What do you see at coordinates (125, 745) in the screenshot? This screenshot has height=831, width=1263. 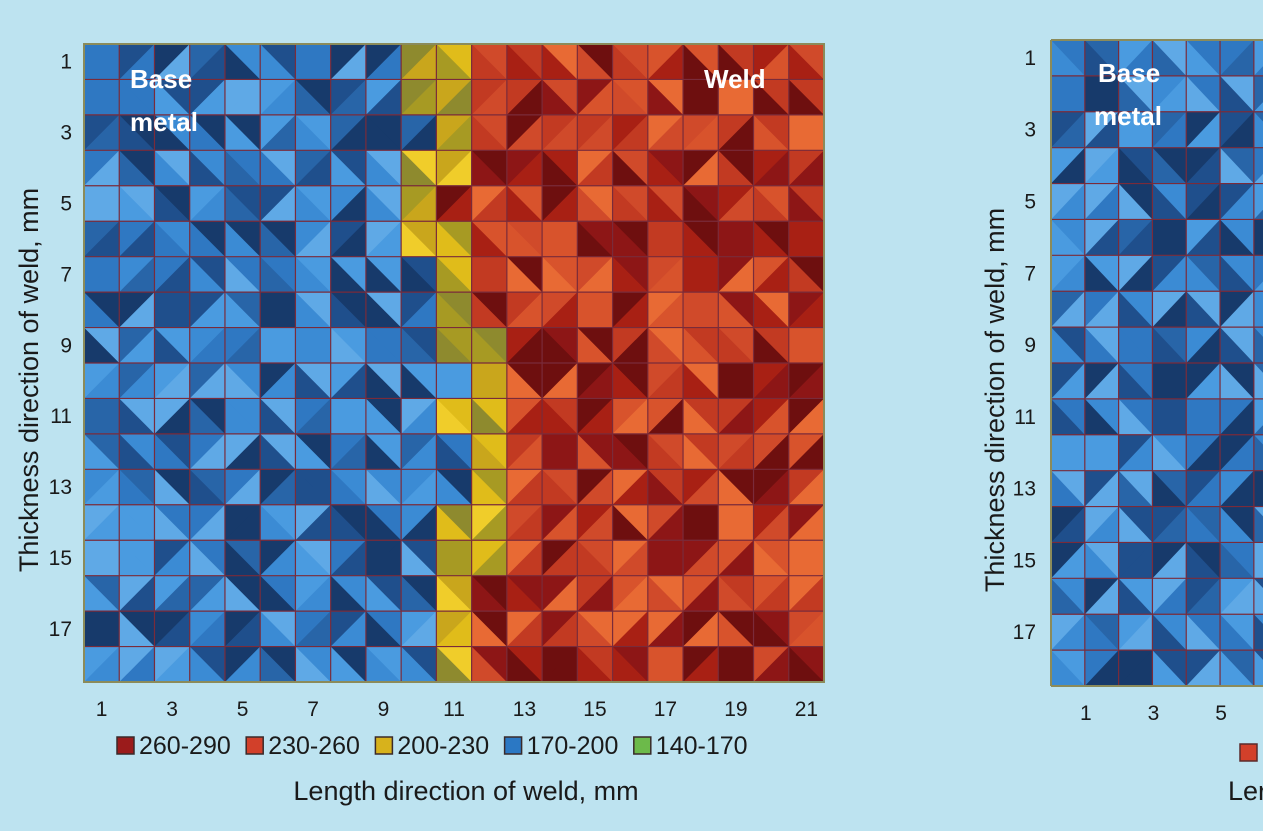 I see `legend-swatch` at bounding box center [125, 745].